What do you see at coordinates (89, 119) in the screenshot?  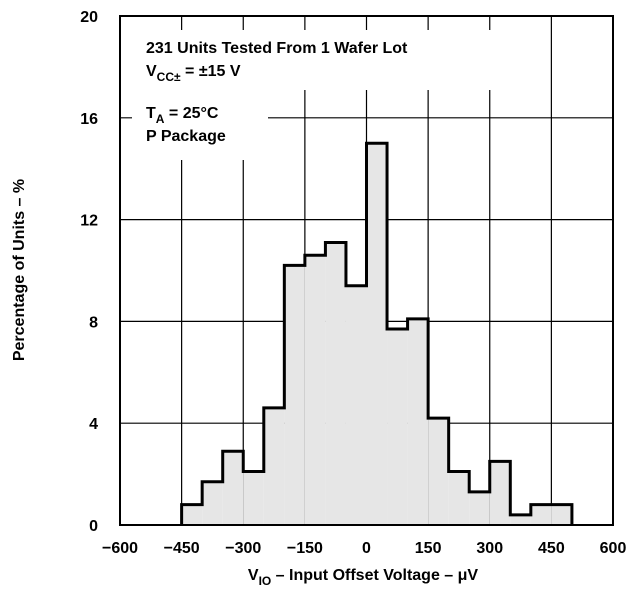 I see `y-tick-label: 16` at bounding box center [89, 119].